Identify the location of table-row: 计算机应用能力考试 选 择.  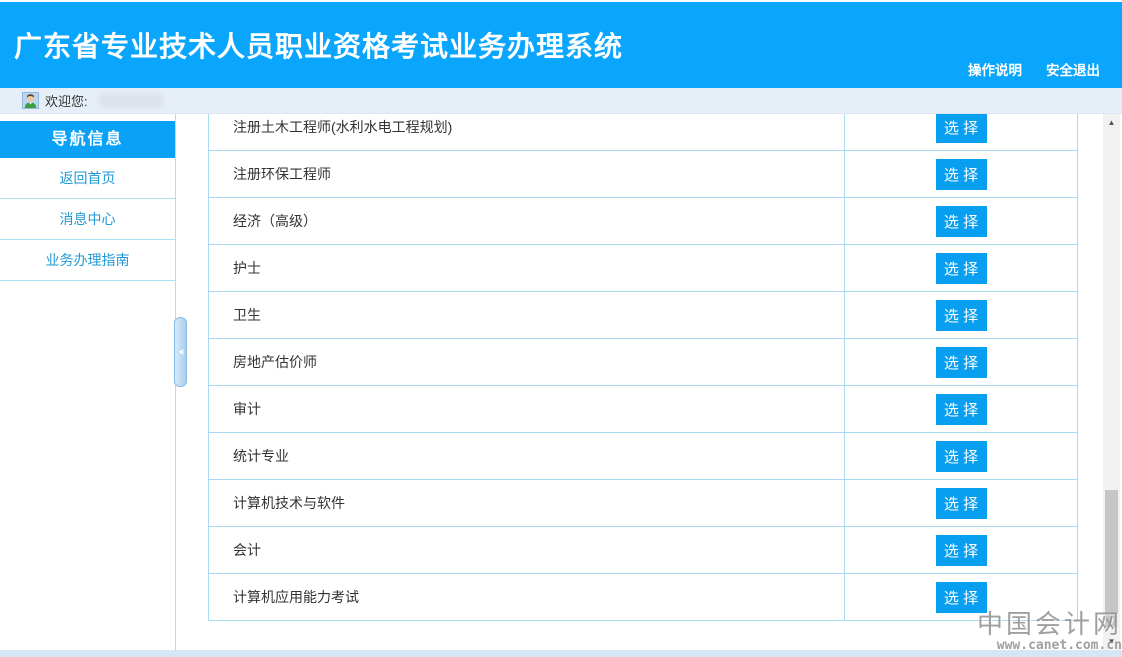
(643, 597).